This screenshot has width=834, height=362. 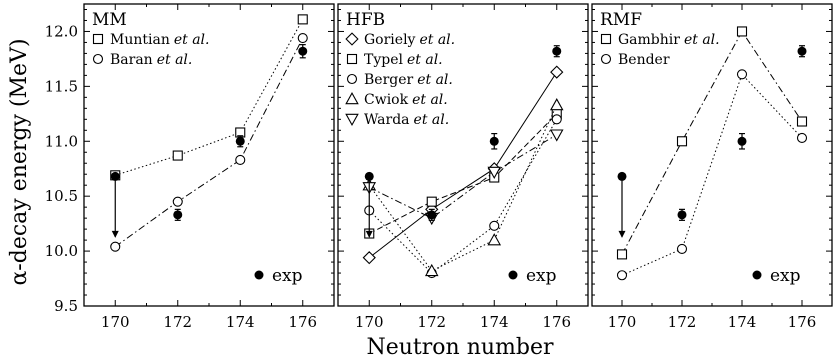 I want to click on legend-label: Goriely et al., so click(x=409, y=40).